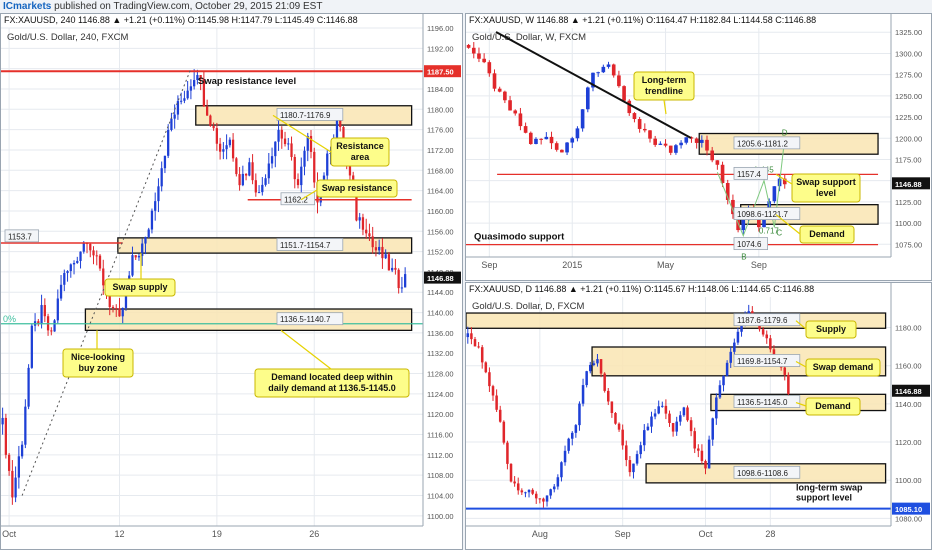 This screenshot has width=932, height=550. Describe the element at coordinates (440, 374) in the screenshot. I see `y-tick-label: 1128.00` at that location.